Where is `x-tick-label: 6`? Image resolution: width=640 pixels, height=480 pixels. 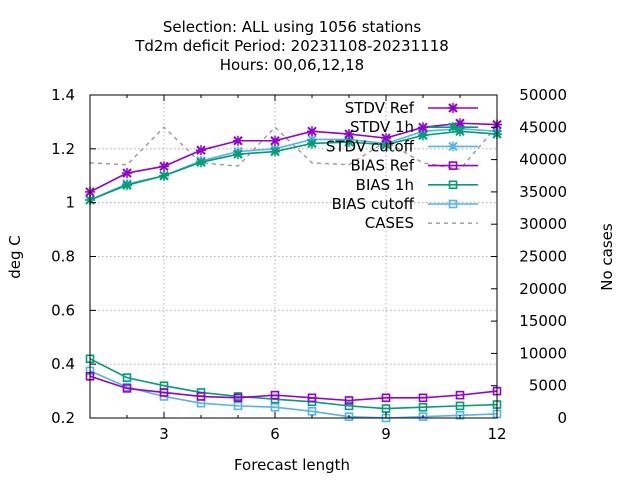 x-tick-label: 6 is located at coordinates (275, 434).